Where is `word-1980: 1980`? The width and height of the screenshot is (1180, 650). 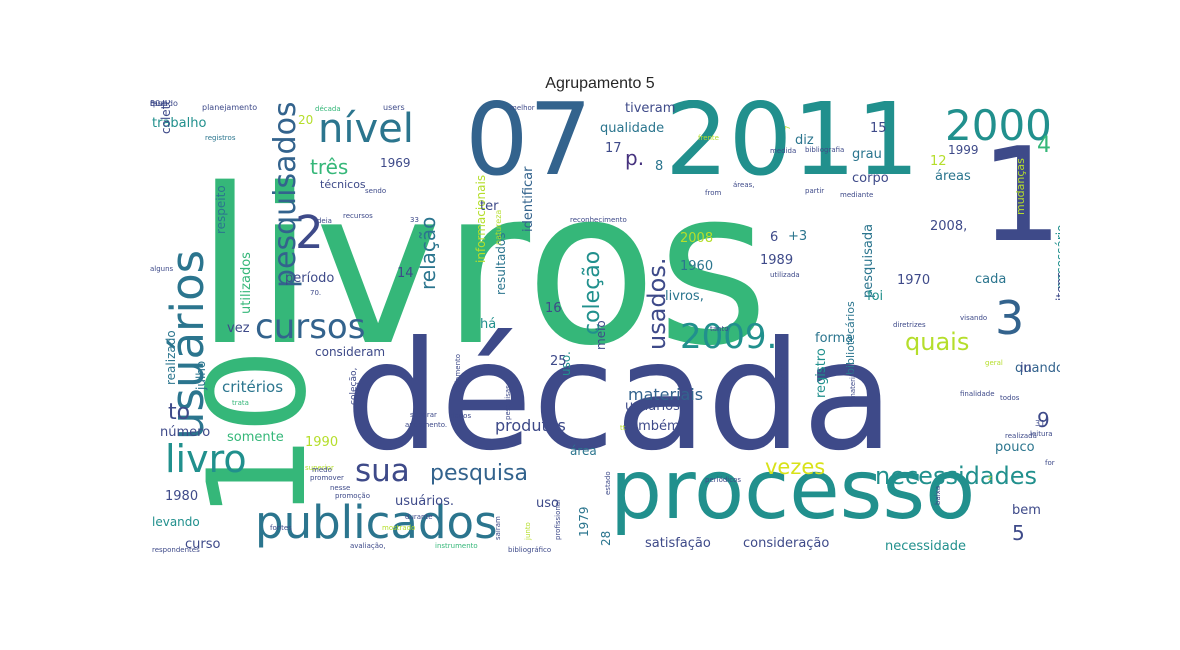 word-1980: 1980 is located at coordinates (182, 496).